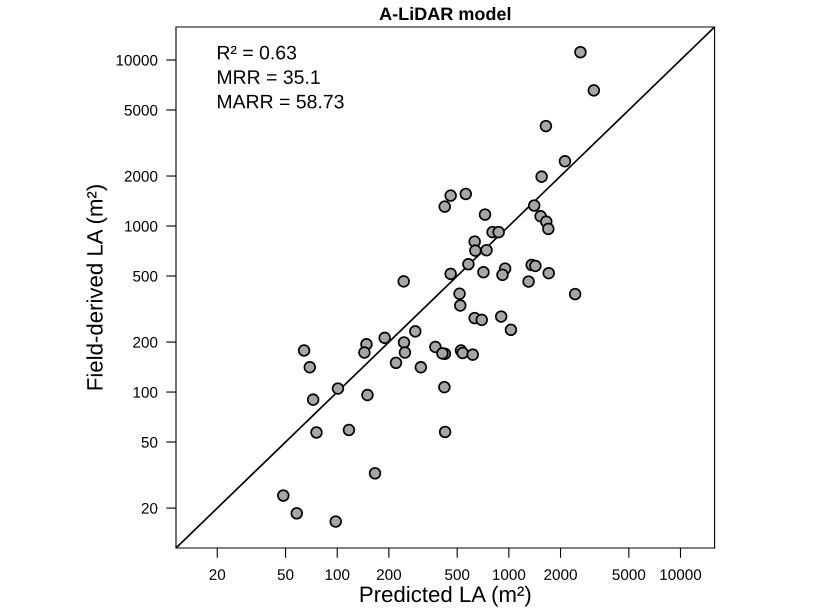 Image resolution: width=820 pixels, height=615 pixels. What do you see at coordinates (257, 53) in the screenshot?
I see `annotation: R² = 0.63` at bounding box center [257, 53].